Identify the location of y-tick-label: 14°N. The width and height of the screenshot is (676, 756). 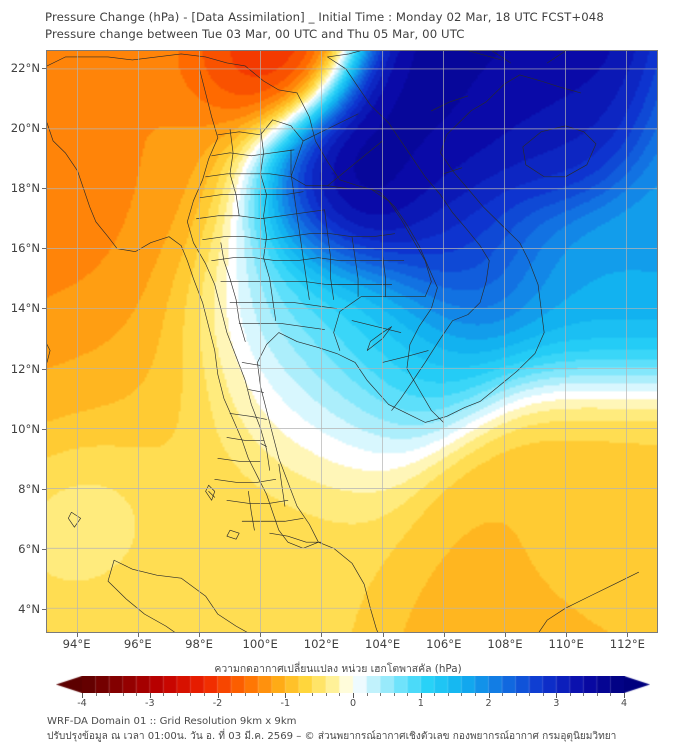
(25, 308).